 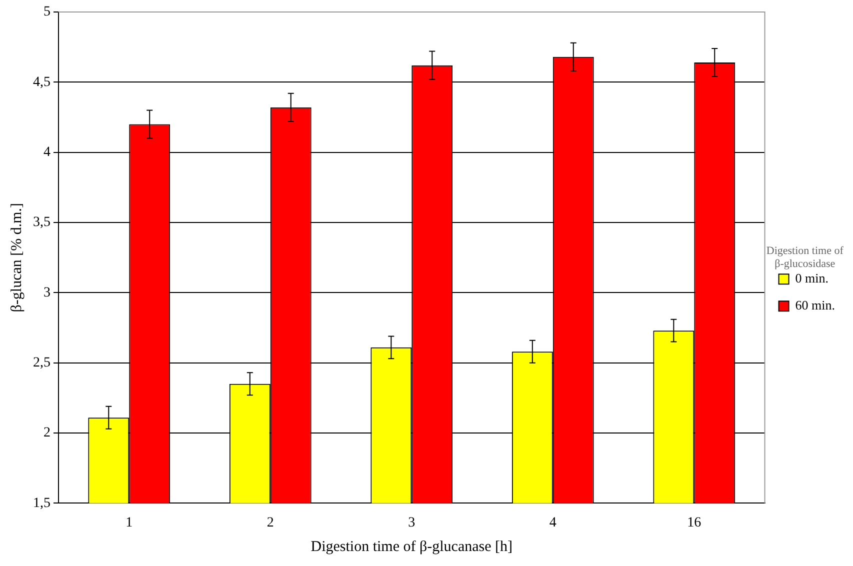 I want to click on y-tick-label: 2, so click(x=47, y=433).